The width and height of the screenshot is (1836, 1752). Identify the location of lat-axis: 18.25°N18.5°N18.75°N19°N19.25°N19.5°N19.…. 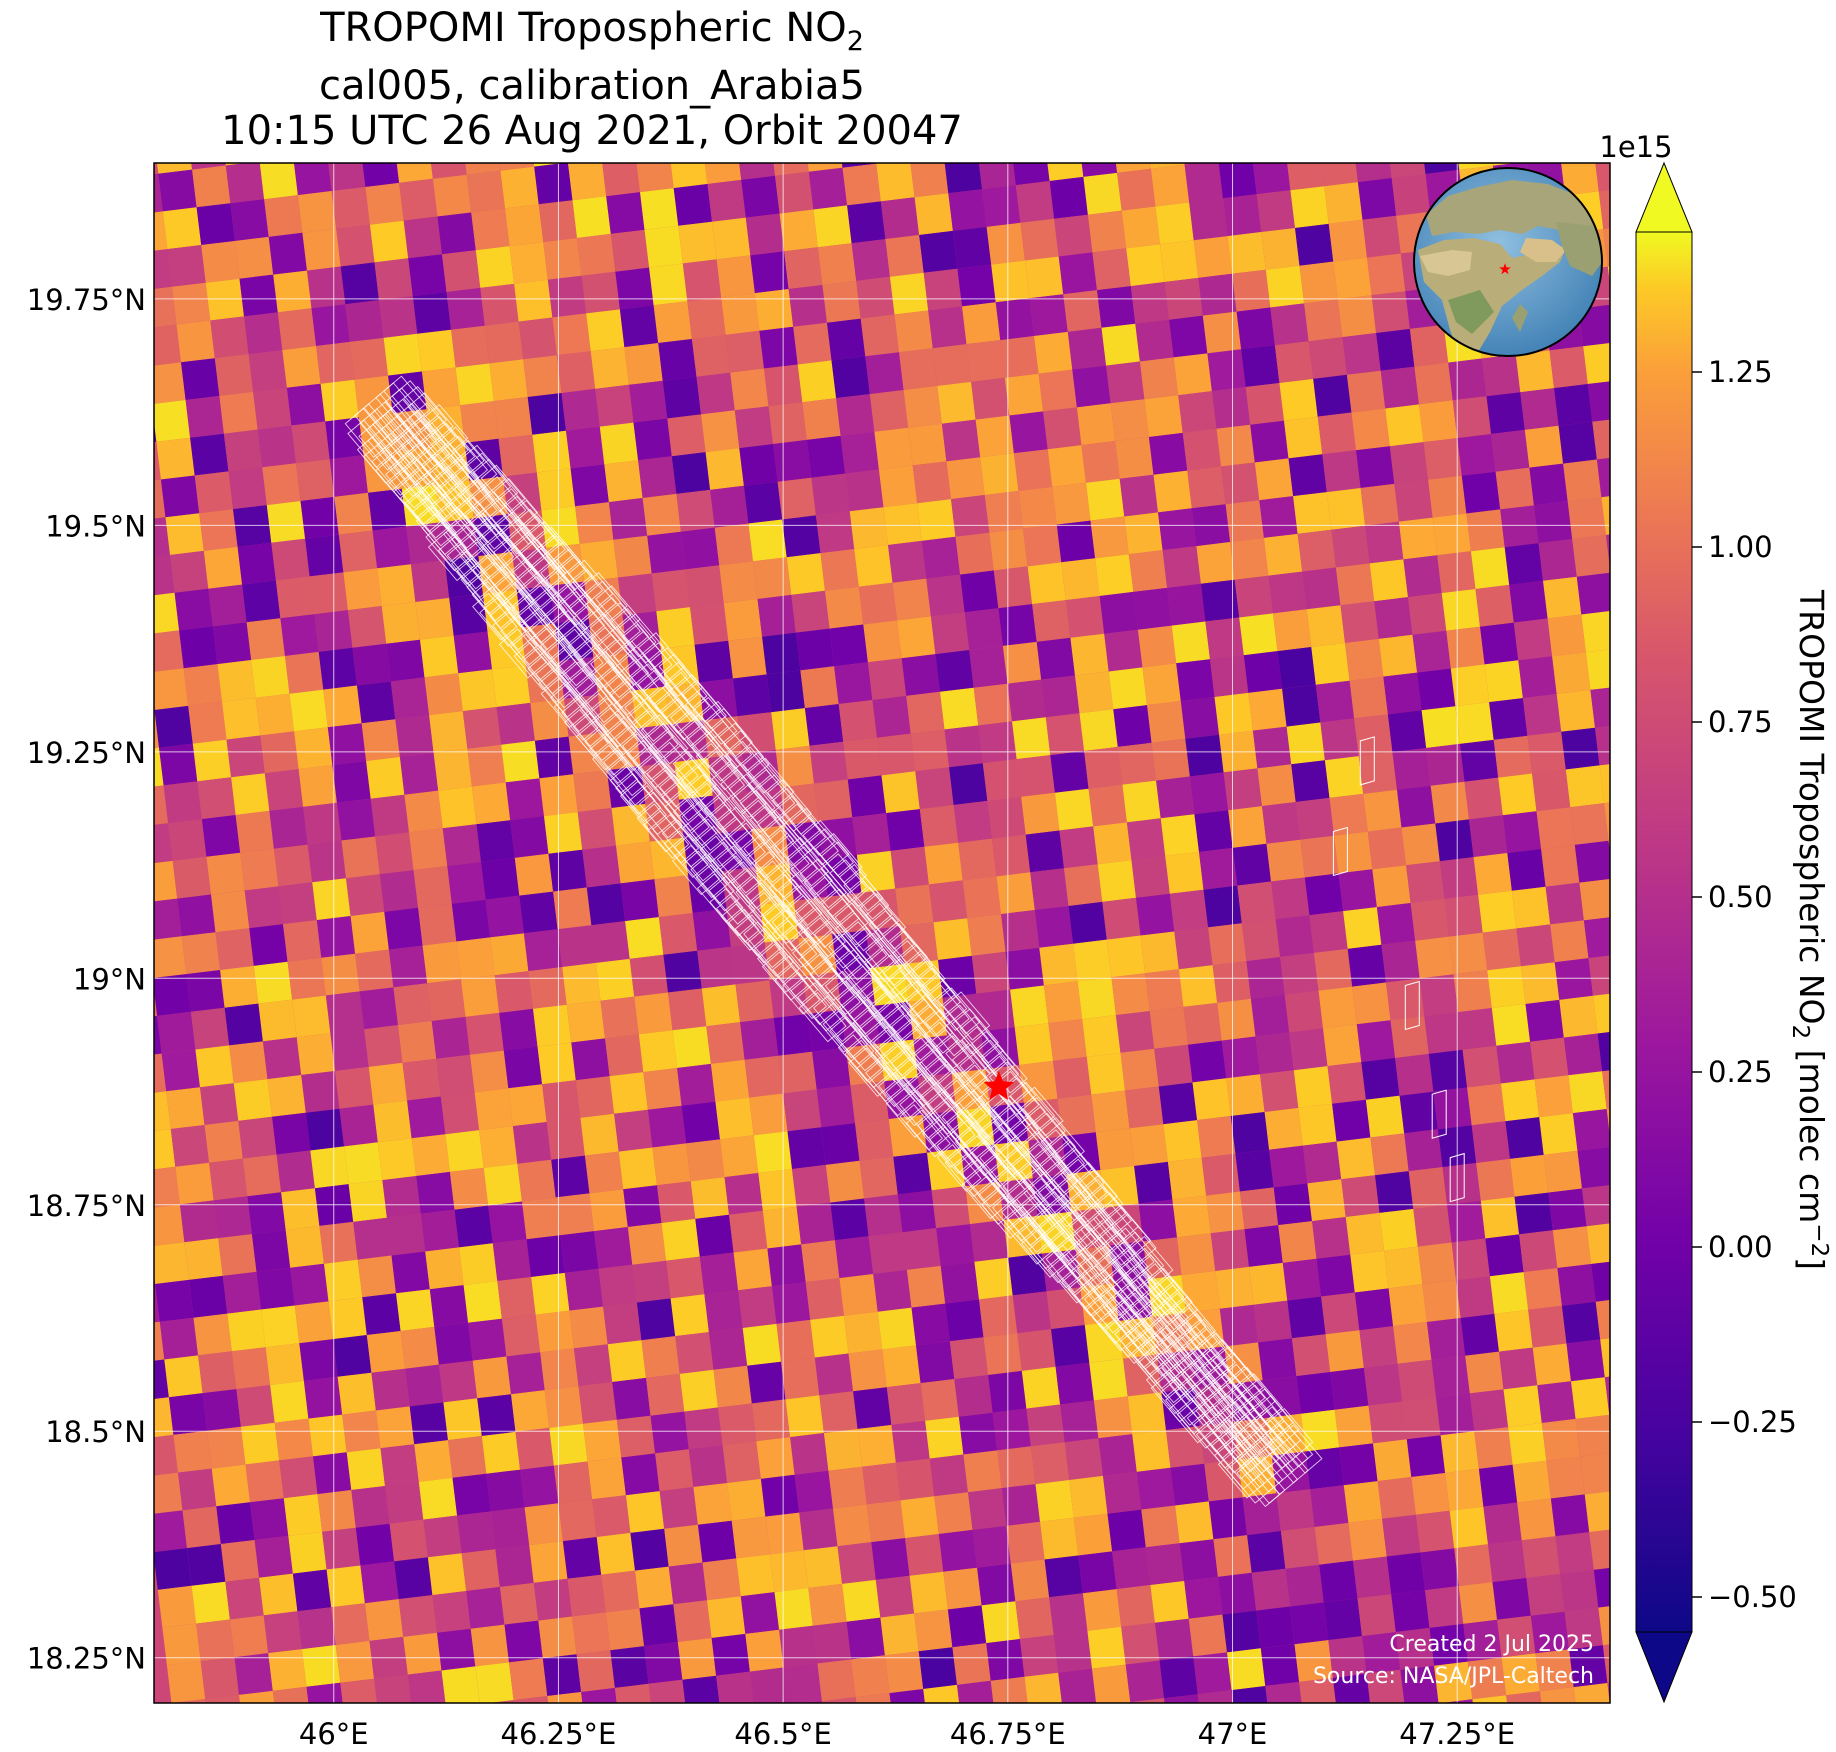
(86, 979).